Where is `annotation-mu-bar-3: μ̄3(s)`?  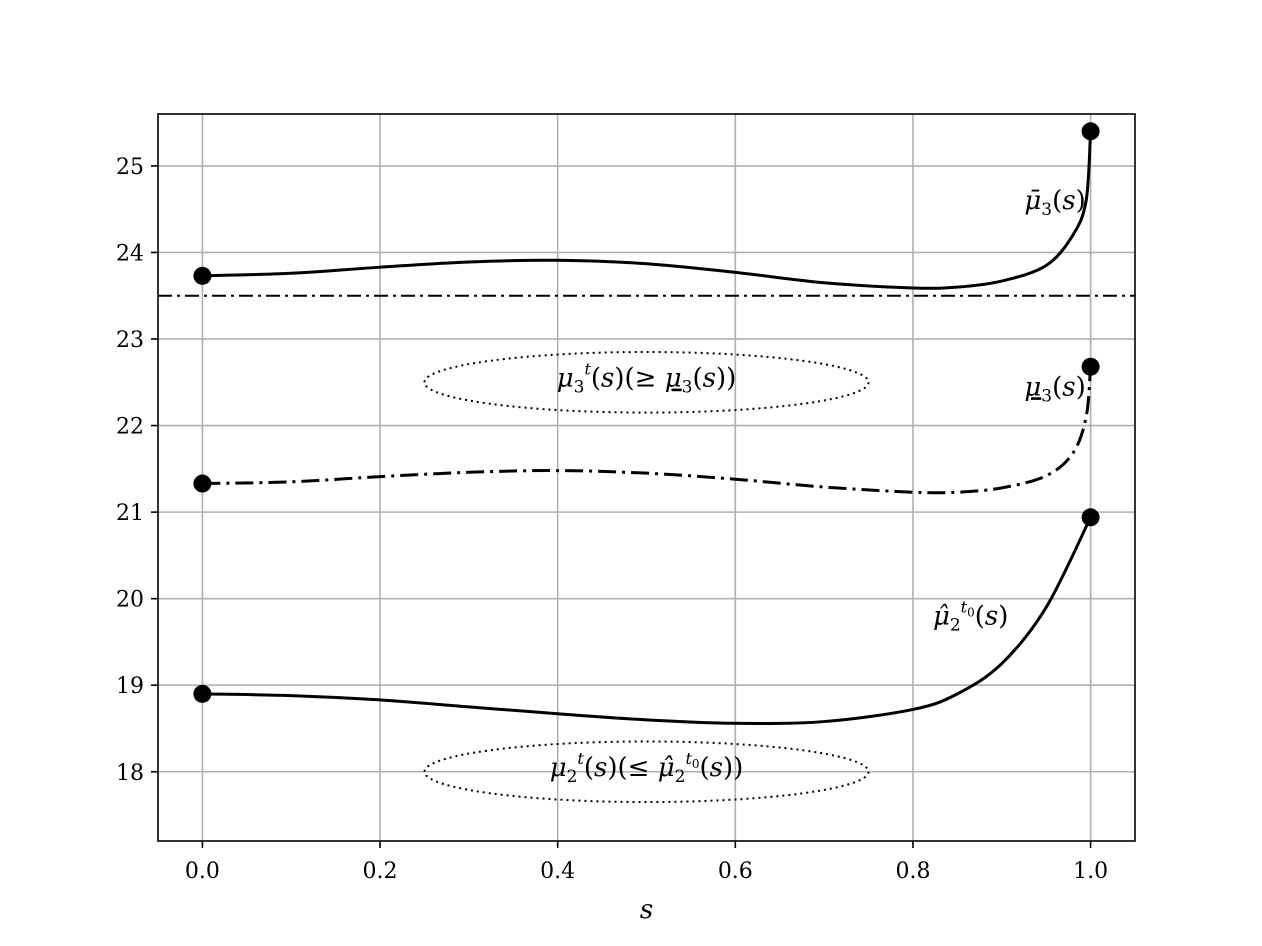
annotation-mu-bar-3: μ̄3(s) is located at coordinates (1054, 203).